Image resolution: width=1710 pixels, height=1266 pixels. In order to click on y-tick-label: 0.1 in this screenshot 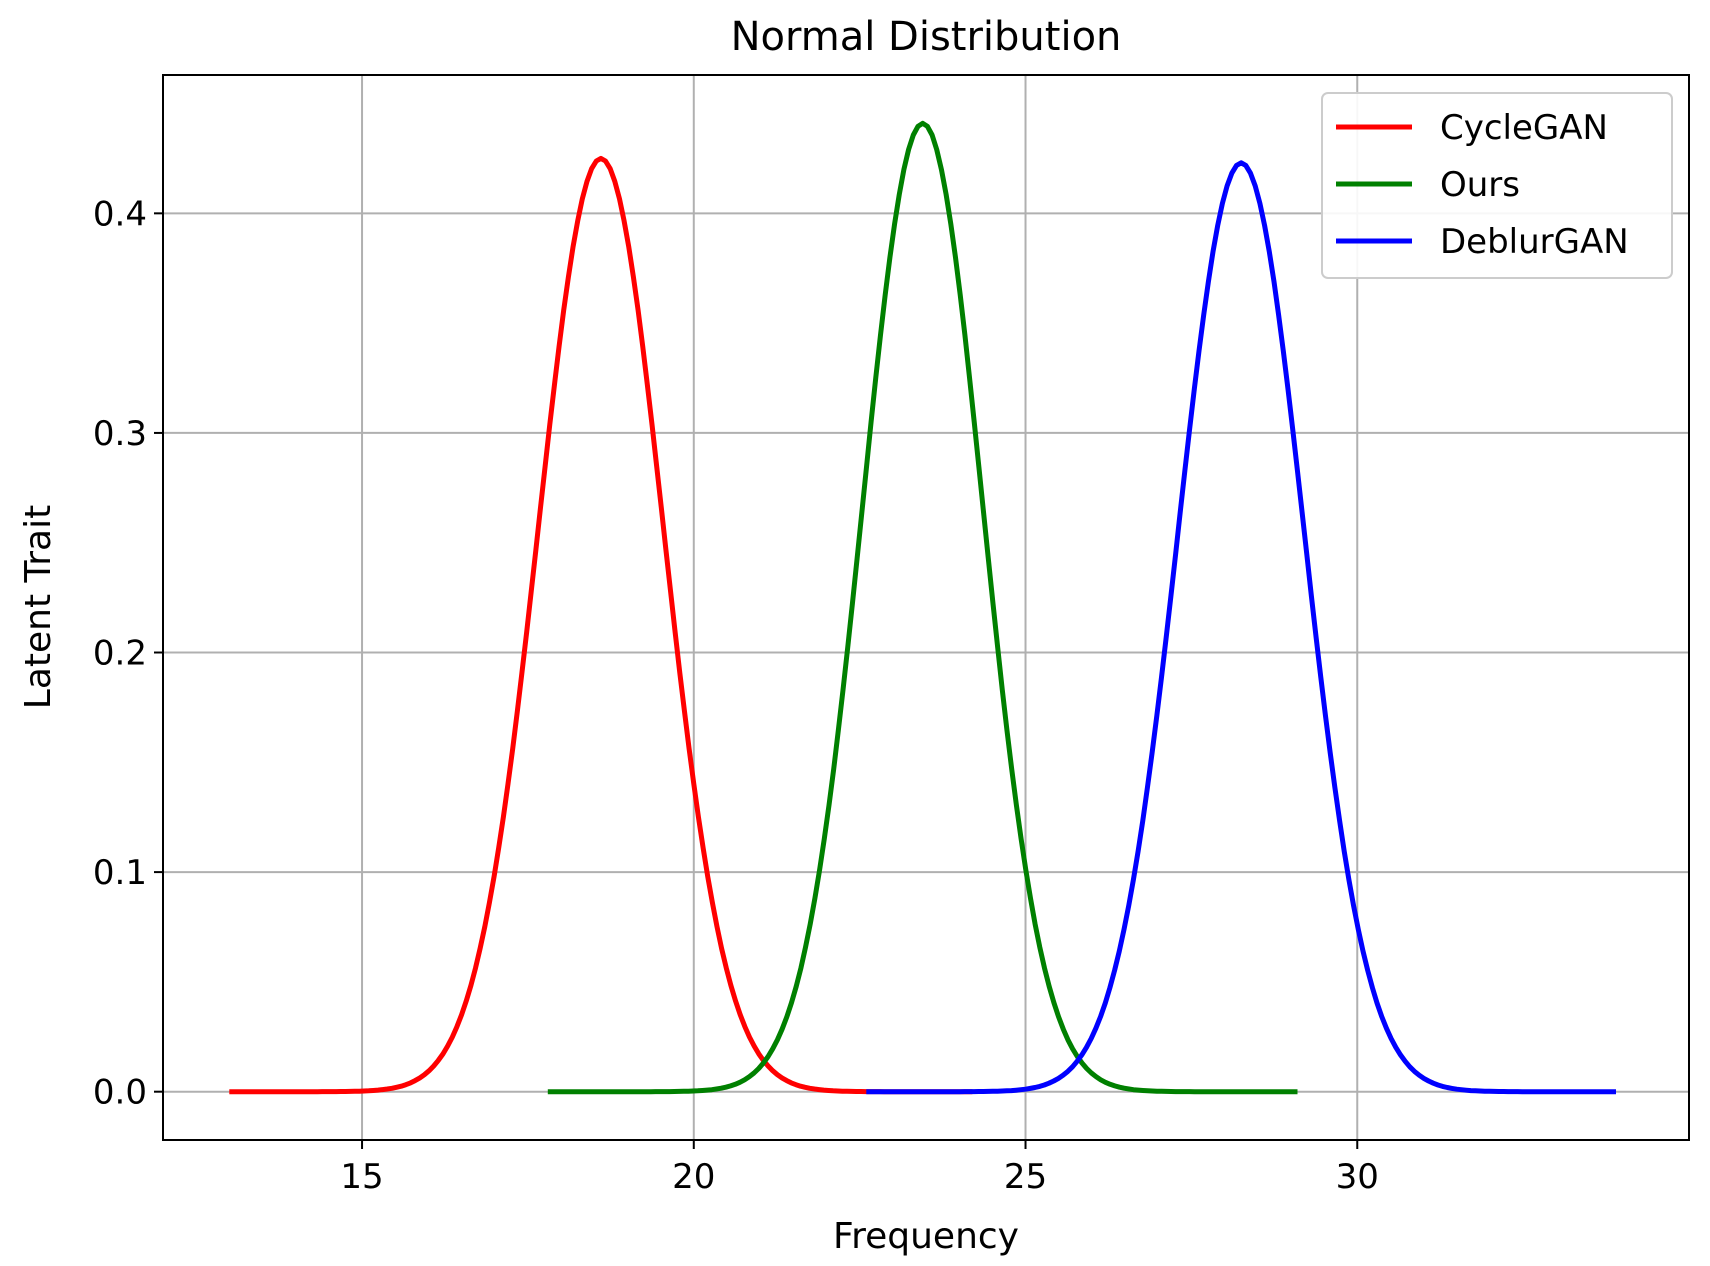, I will do `click(120, 873)`.